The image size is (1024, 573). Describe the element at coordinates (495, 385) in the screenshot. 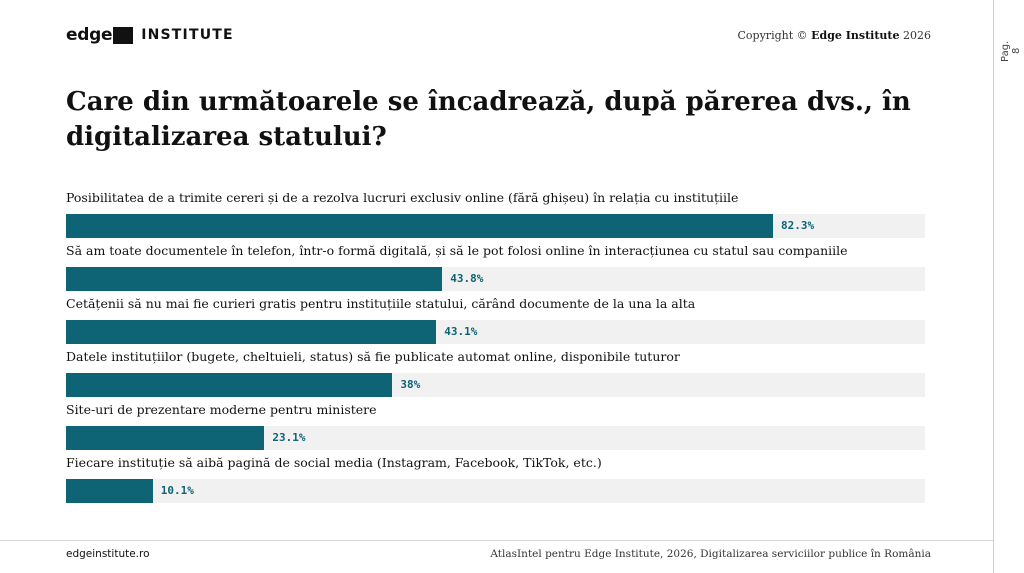

I see `bar-track: 38%` at that location.